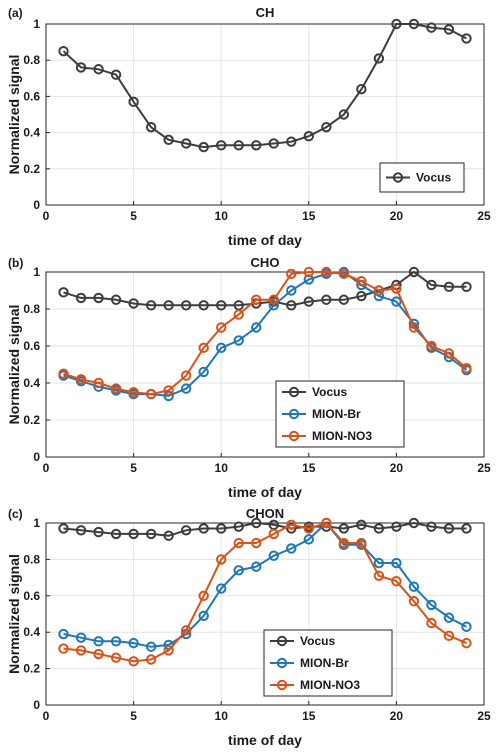  What do you see at coordinates (46, 468) in the screenshot?
I see `x-tick-label: 0` at bounding box center [46, 468].